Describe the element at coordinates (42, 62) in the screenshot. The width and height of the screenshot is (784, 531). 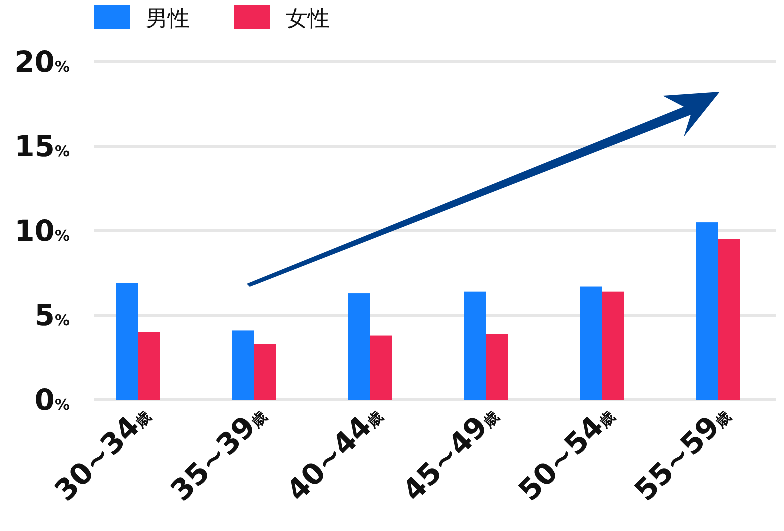
I see `y-tick-label: 20%` at that location.